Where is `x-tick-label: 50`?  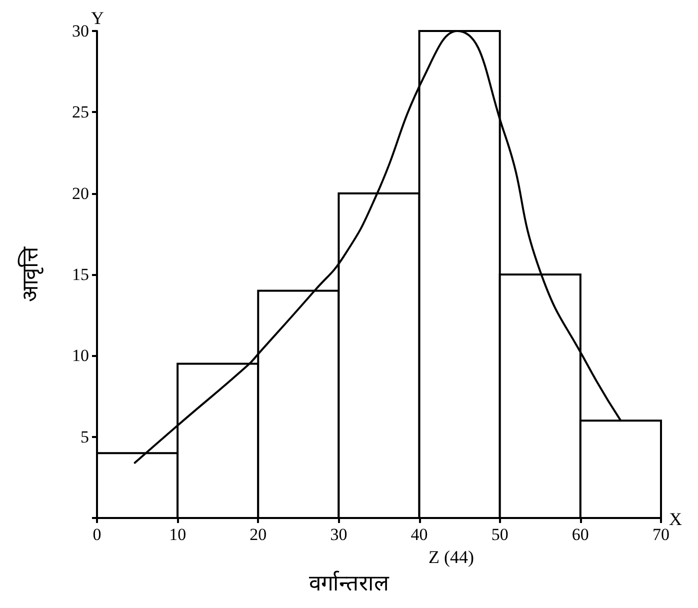
x-tick-label: 50 is located at coordinates (499, 534).